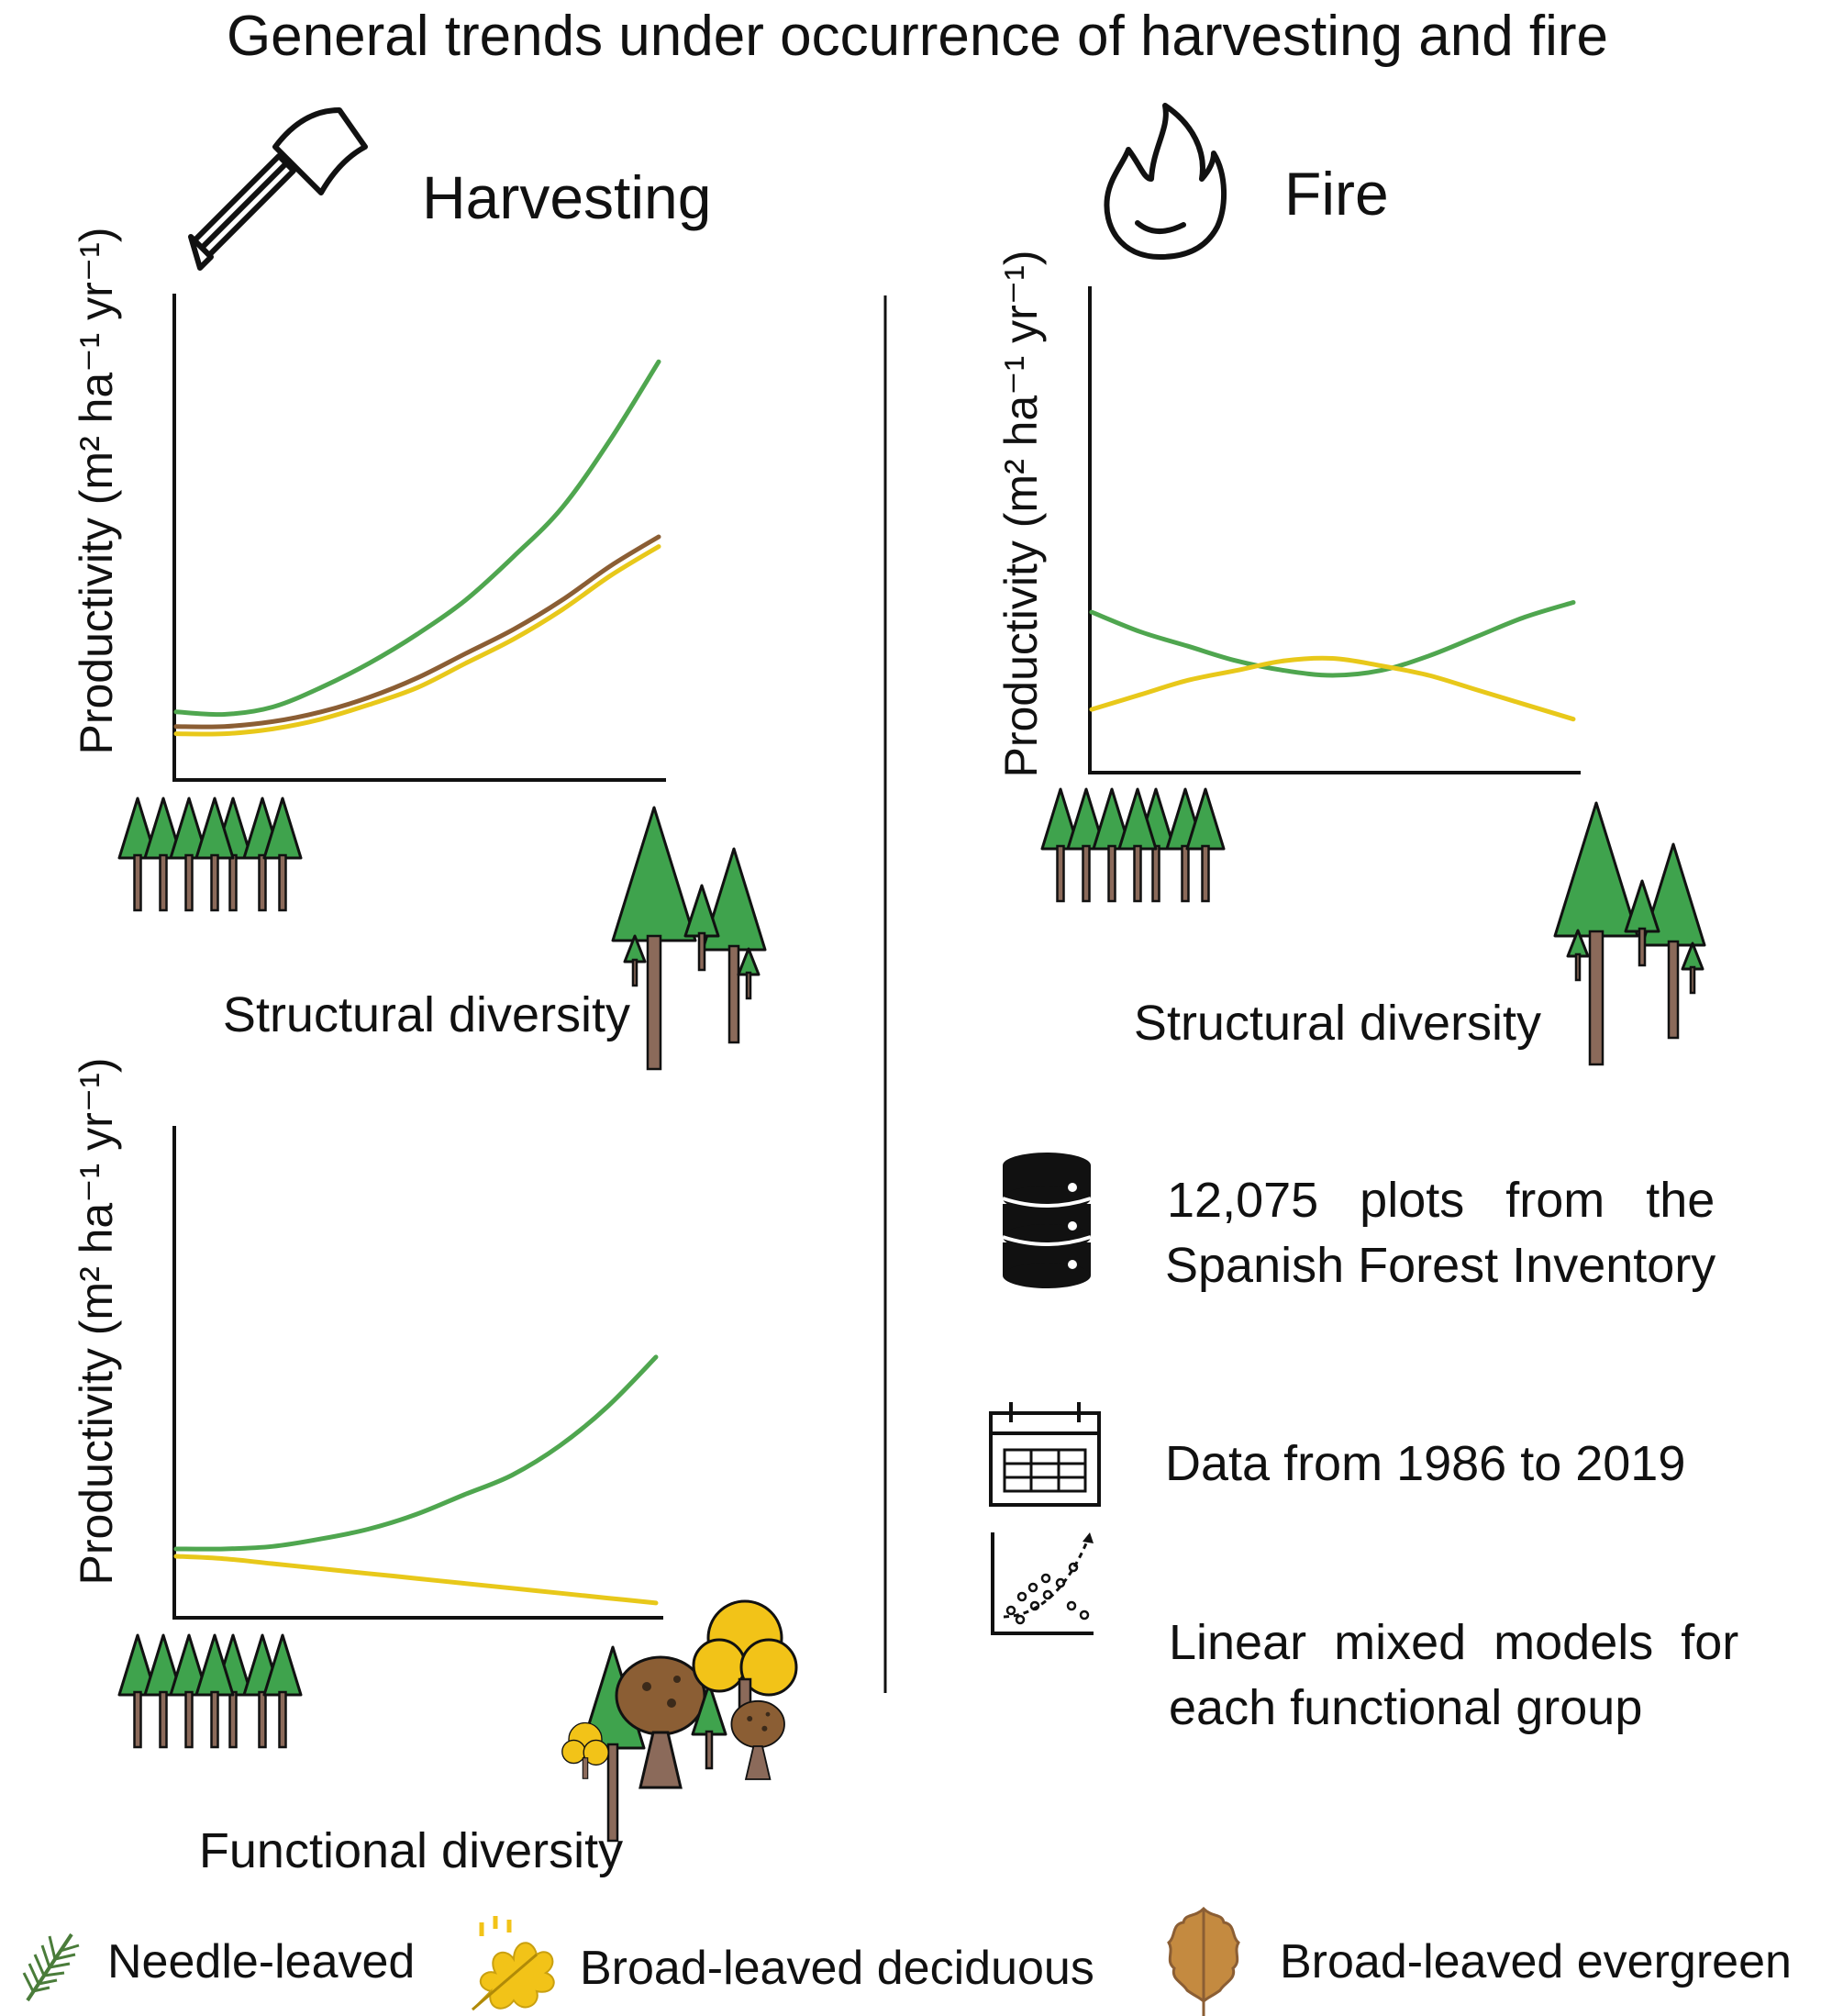  I want to click on x-axis-label: Functional diversity, so click(411, 1850).